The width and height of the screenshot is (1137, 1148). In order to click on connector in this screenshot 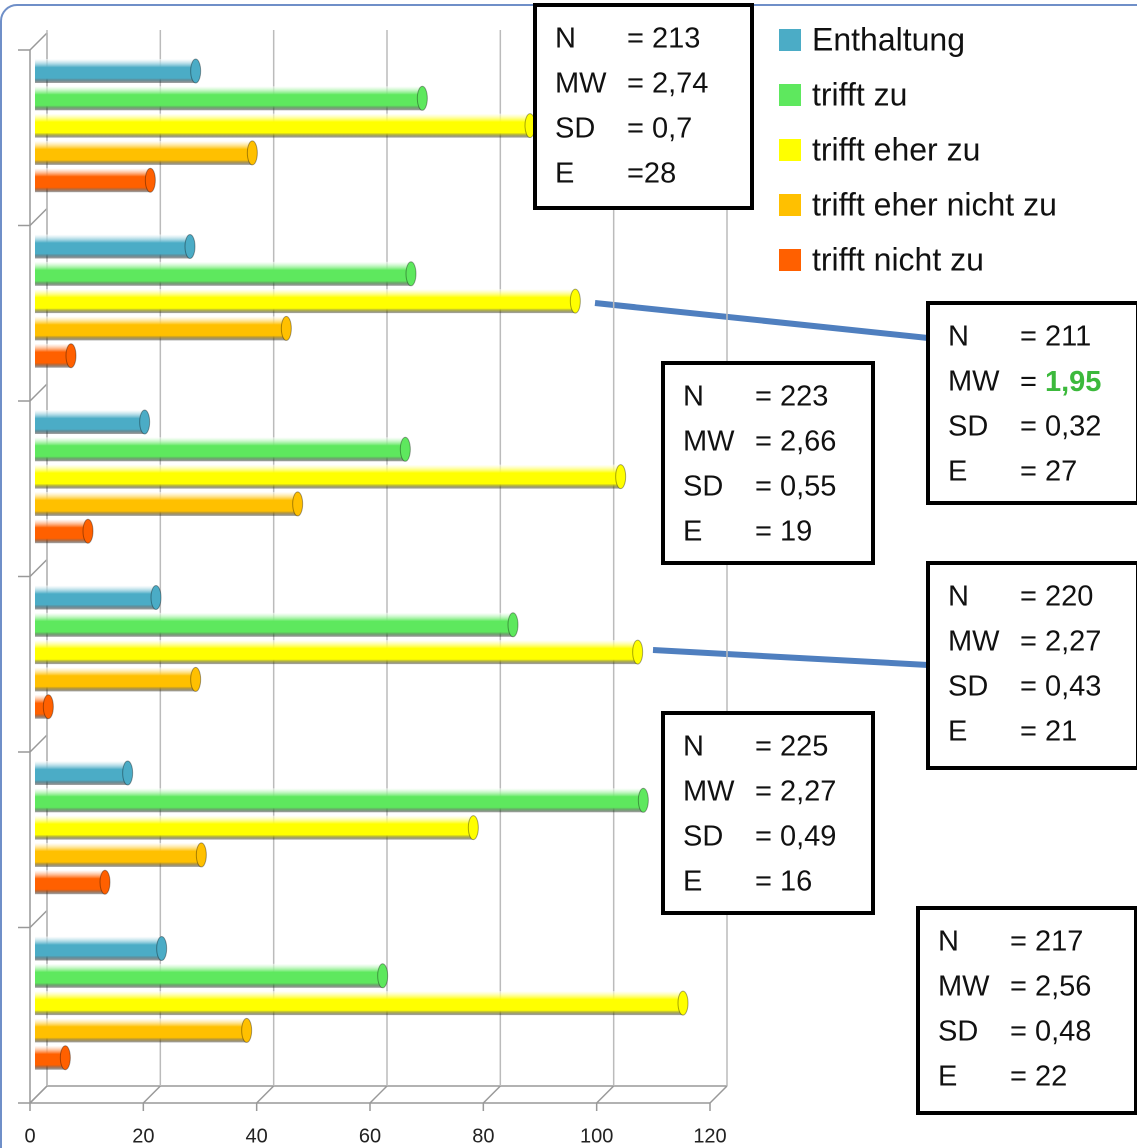, I will do `click(761, 320)`.